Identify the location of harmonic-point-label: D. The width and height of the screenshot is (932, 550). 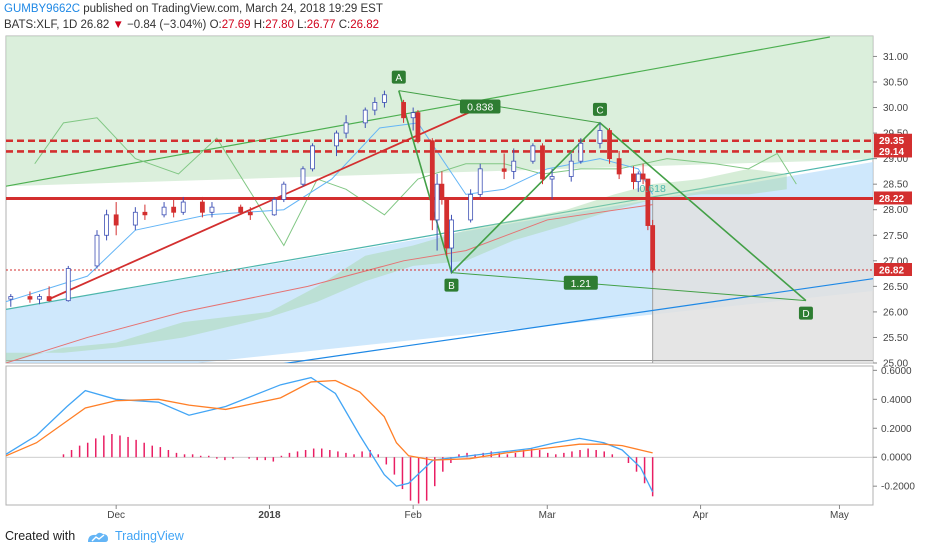
(805, 314).